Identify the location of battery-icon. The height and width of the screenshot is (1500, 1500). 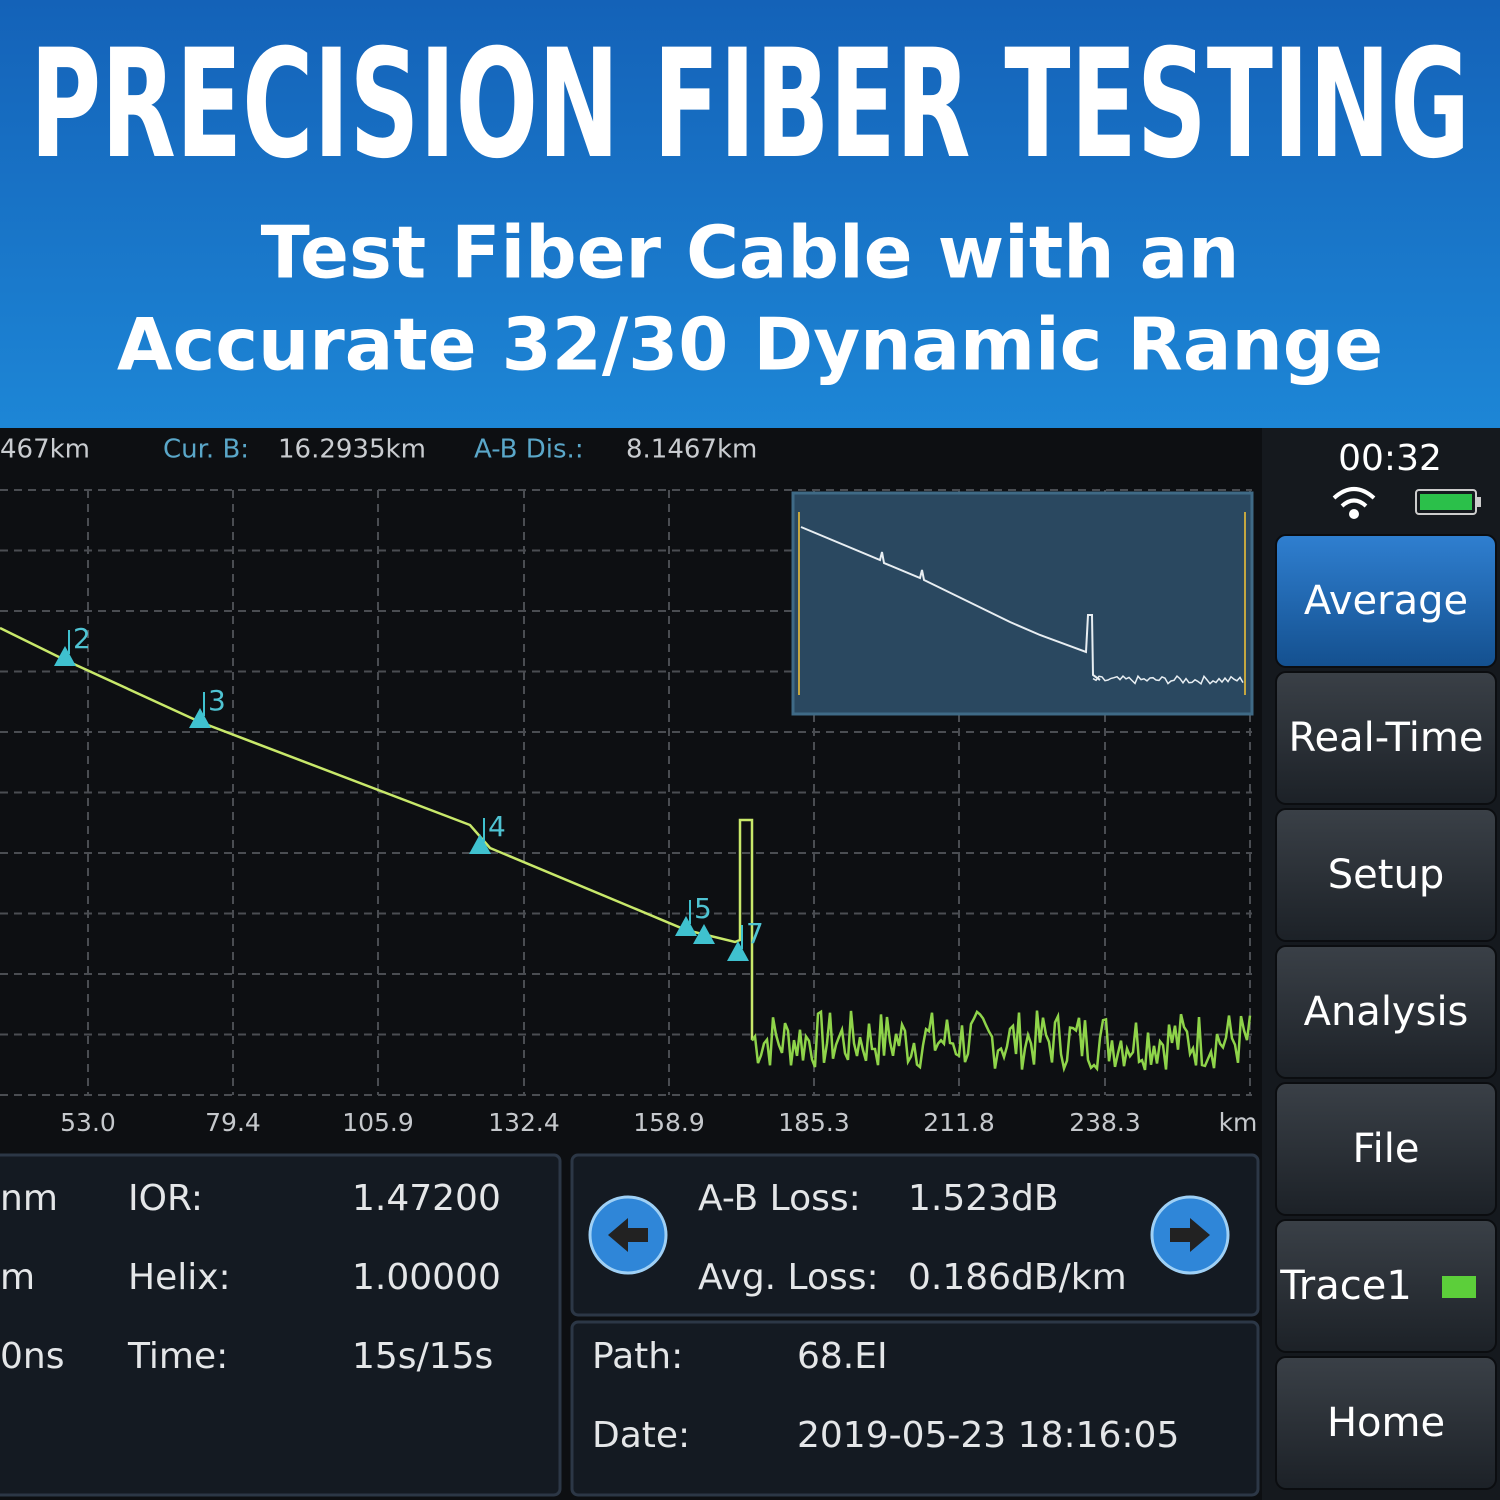
(1448, 502).